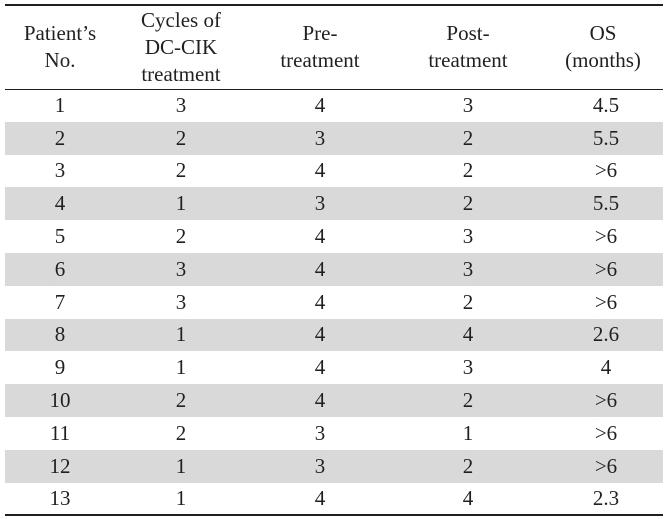  Describe the element at coordinates (334, 466) in the screenshot. I see `table-row: 12 1 3 2 >6` at that location.